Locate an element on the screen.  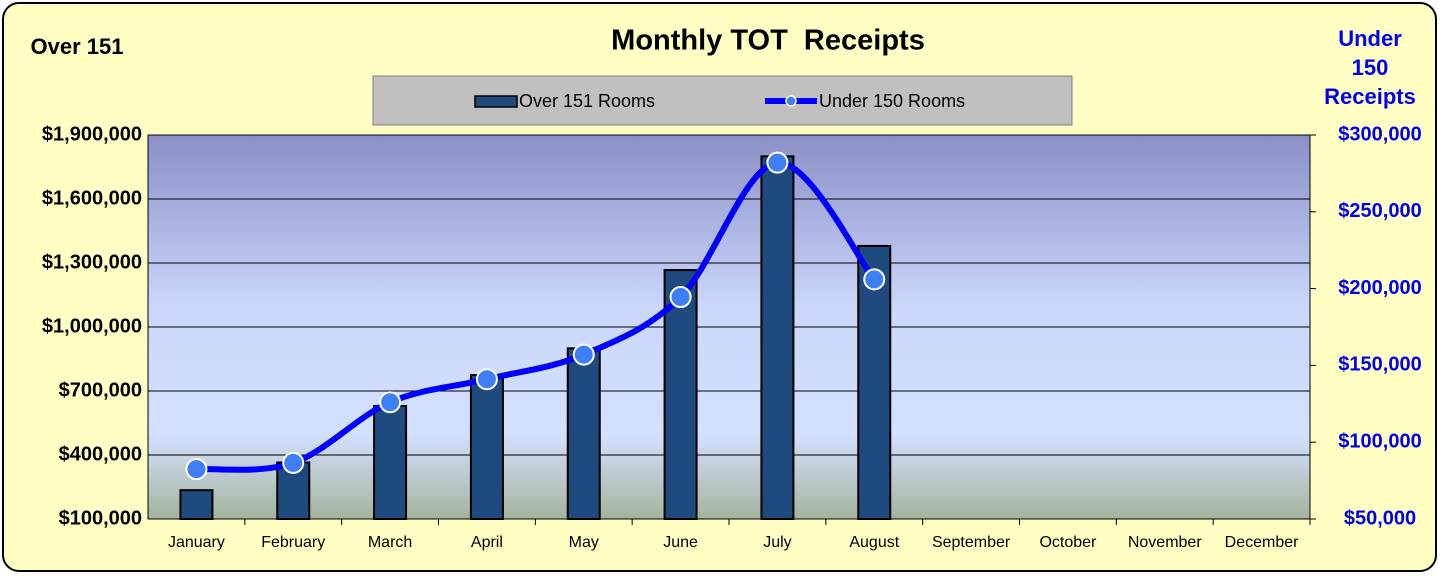
x-tick-label: July is located at coordinates (777, 542).